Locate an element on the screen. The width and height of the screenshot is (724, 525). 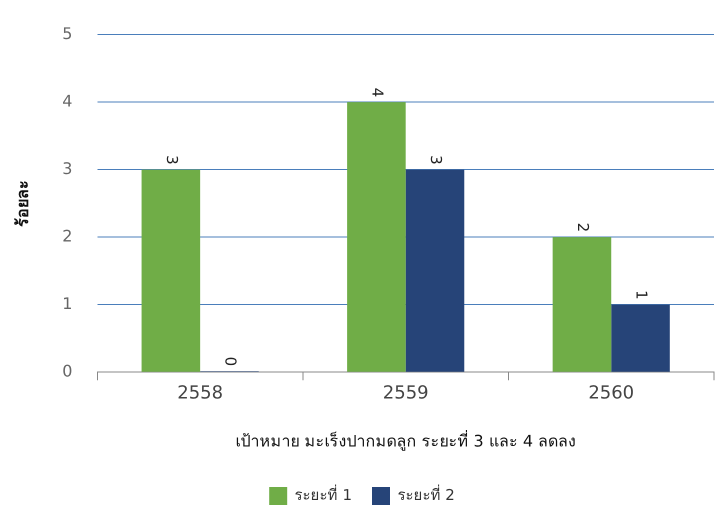
y-tick-label: 1 is located at coordinates (67, 303).